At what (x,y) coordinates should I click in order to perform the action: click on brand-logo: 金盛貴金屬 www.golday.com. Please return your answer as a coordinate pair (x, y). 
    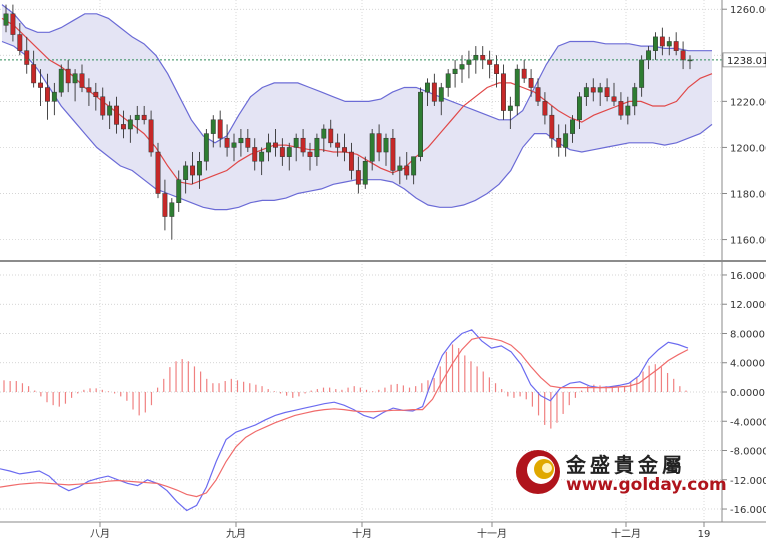
    Looking at the image, I should click on (621, 472).